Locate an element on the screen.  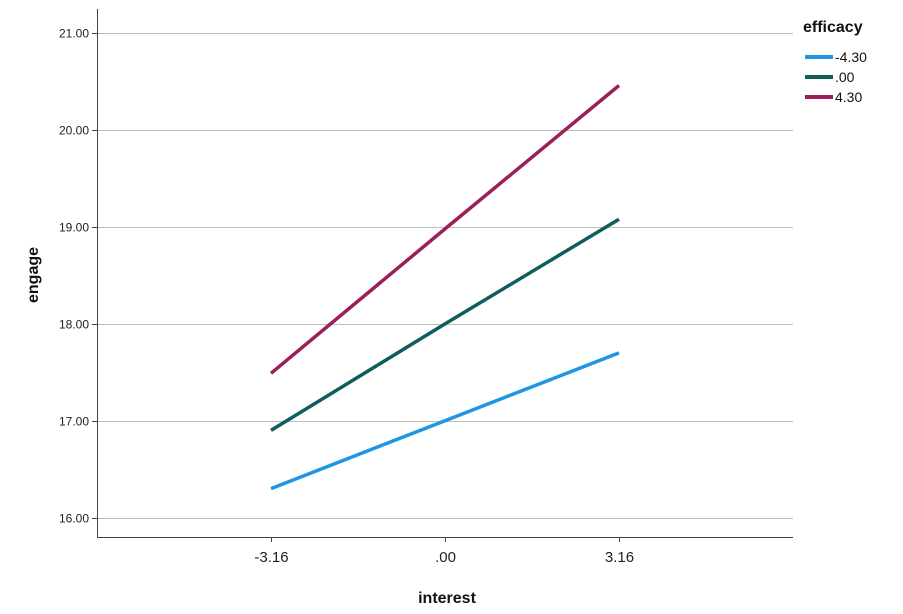
x-tick-label: -3.16 is located at coordinates (271, 557).